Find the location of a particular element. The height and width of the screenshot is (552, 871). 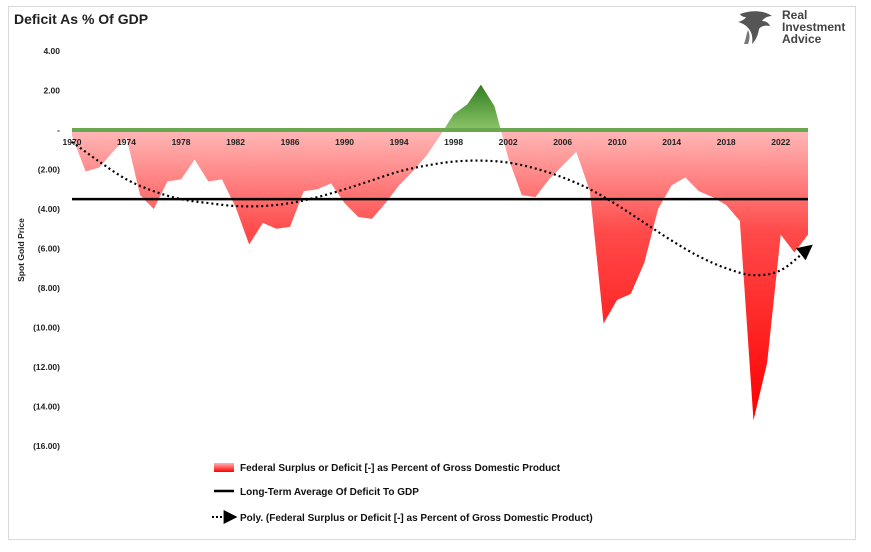

y-tick-label: (4.00) is located at coordinates (49, 209).